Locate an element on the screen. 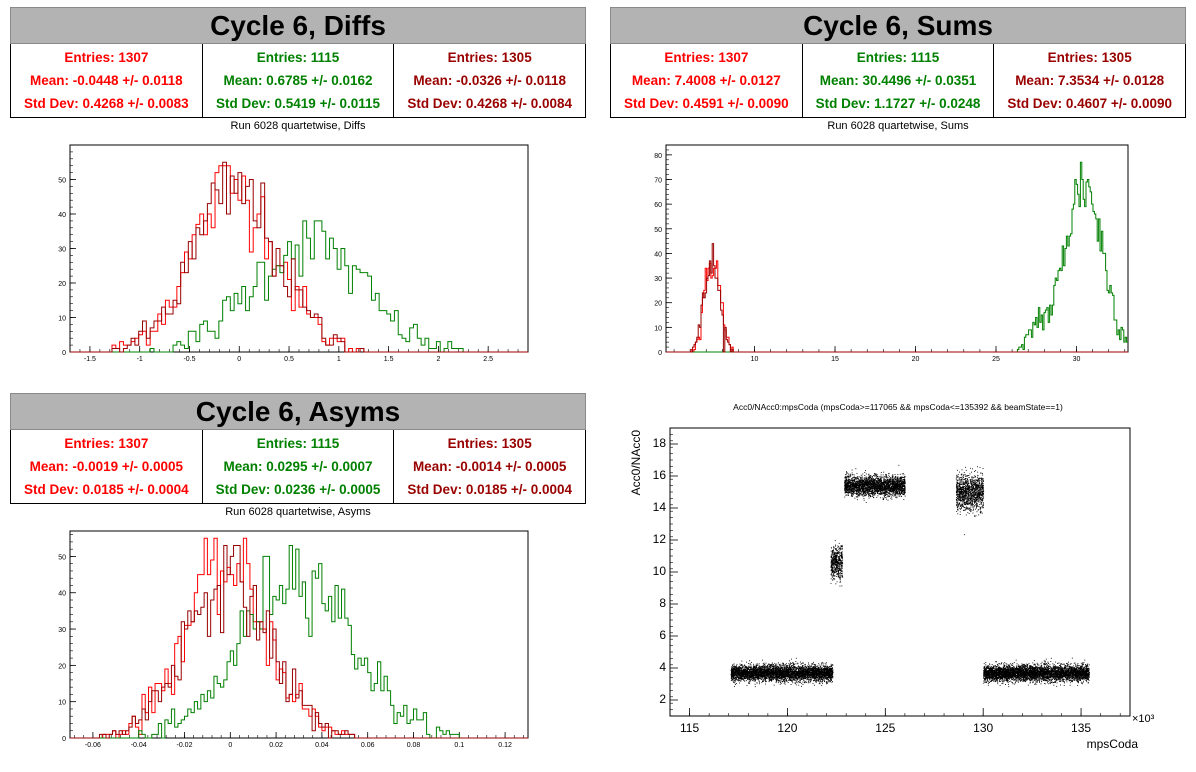 The image size is (1196, 772). x-tick-label: 135 is located at coordinates (1081, 728).